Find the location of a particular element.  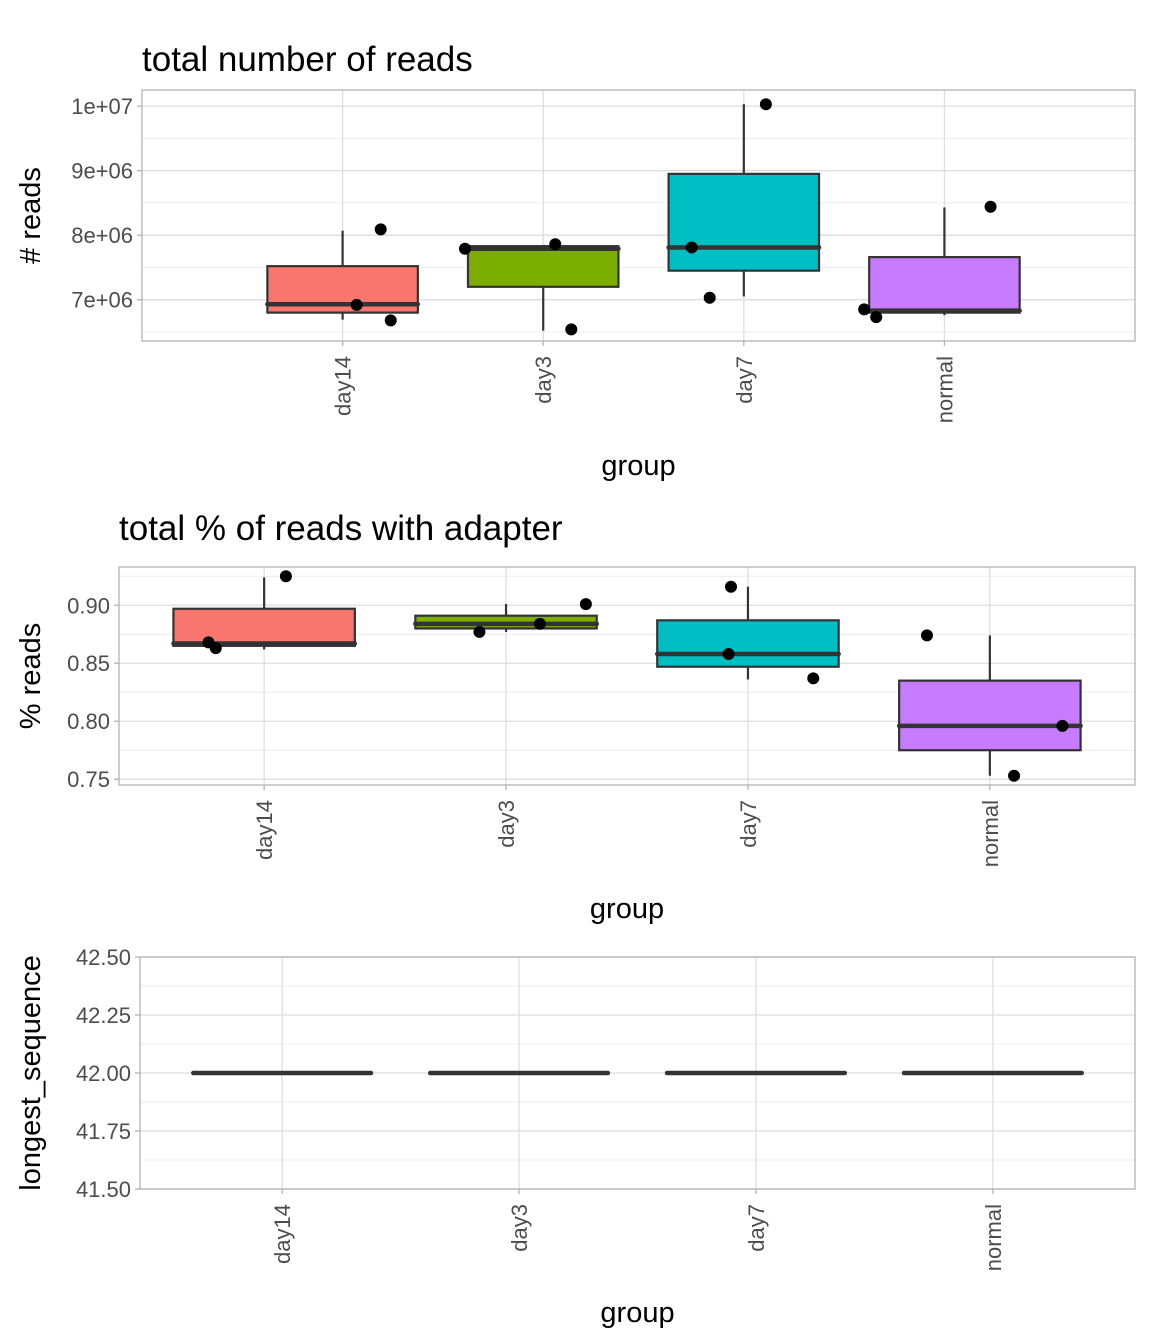

box-day3 is located at coordinates (543, 266).